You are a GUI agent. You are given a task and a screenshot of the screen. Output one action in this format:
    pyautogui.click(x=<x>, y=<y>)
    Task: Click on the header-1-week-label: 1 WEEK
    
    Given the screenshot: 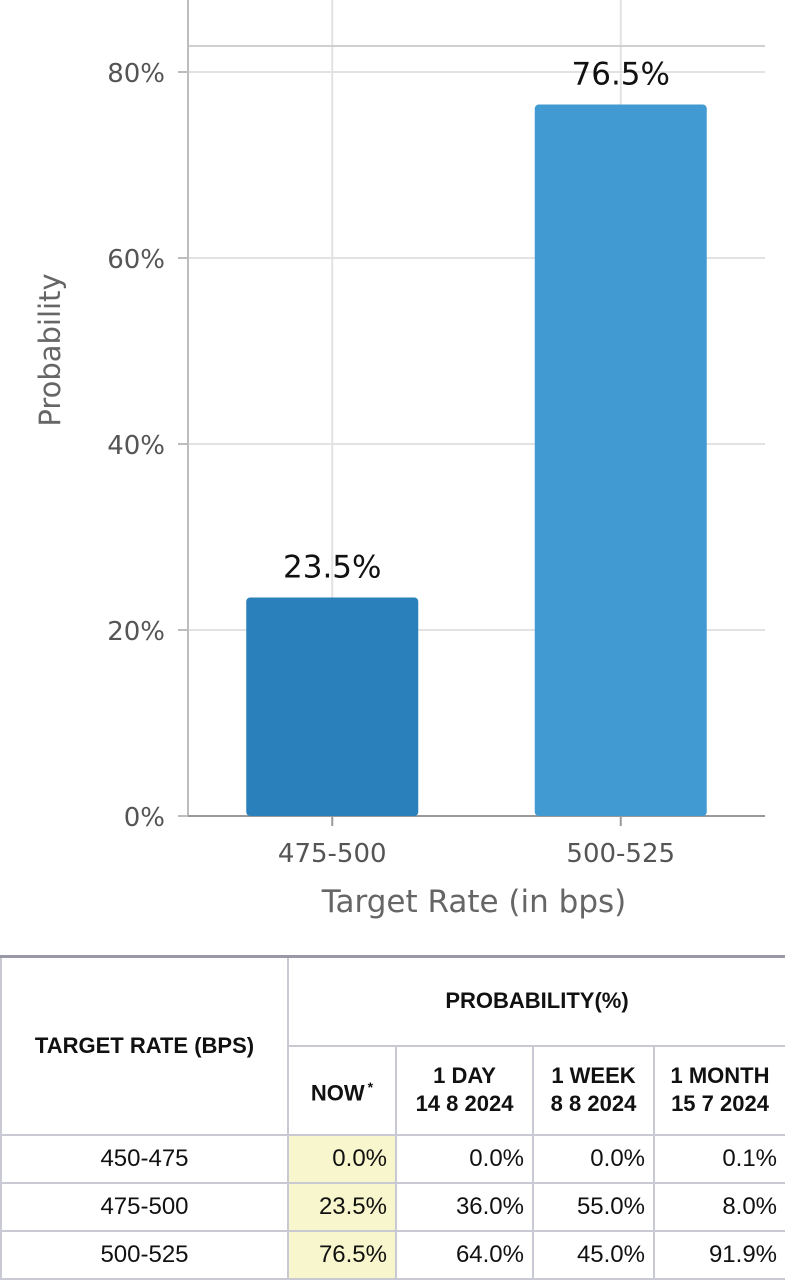 What is the action you would take?
    pyautogui.click(x=593, y=1075)
    